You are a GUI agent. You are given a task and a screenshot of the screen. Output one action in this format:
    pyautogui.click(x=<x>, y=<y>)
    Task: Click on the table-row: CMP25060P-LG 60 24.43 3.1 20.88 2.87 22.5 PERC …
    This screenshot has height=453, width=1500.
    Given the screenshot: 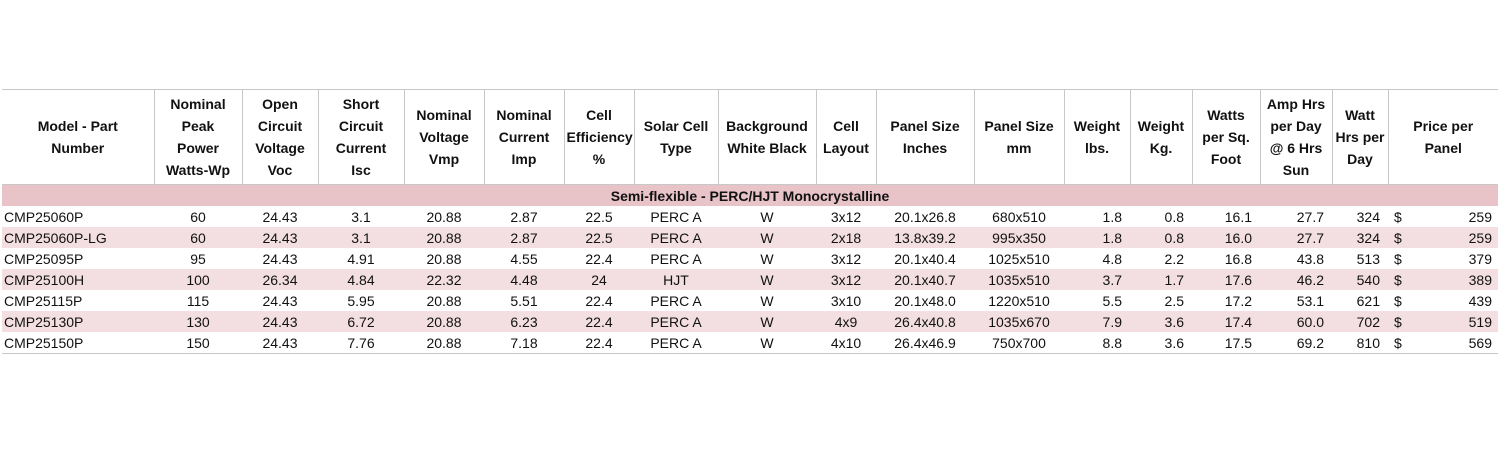 What is the action you would take?
    pyautogui.click(x=750, y=237)
    